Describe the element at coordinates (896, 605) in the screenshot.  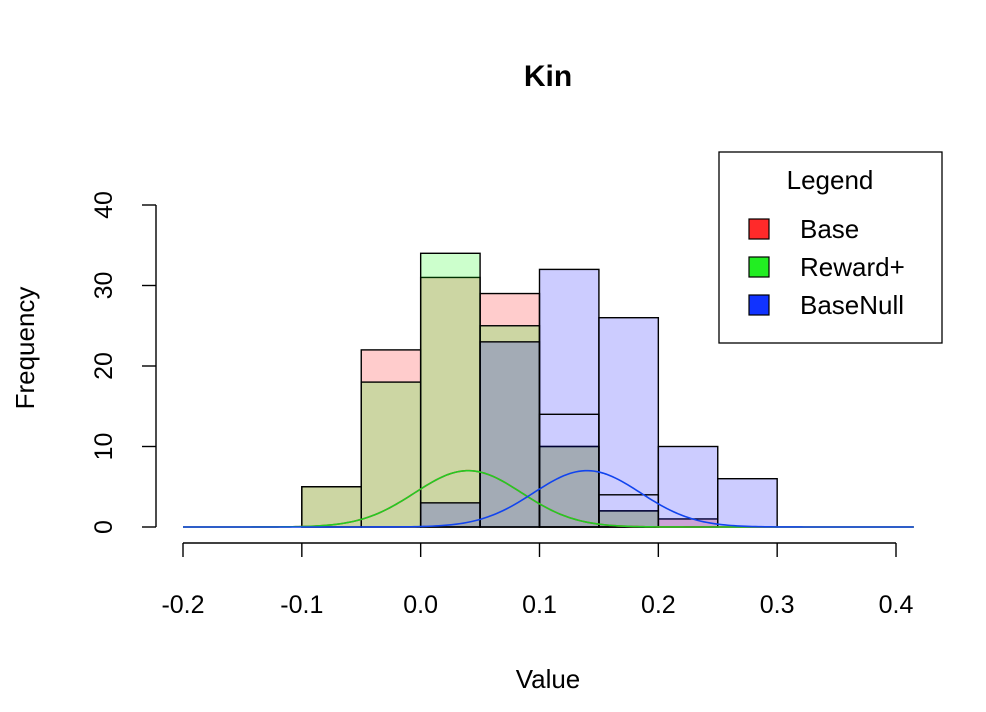
I see `x-tick-label: 0.4` at that location.